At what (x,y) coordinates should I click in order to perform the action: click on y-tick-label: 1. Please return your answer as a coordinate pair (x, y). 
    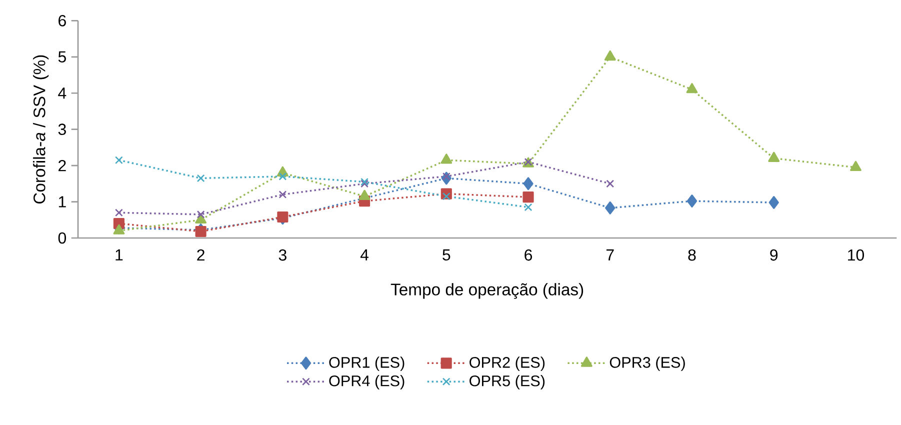
    Looking at the image, I should click on (62, 202).